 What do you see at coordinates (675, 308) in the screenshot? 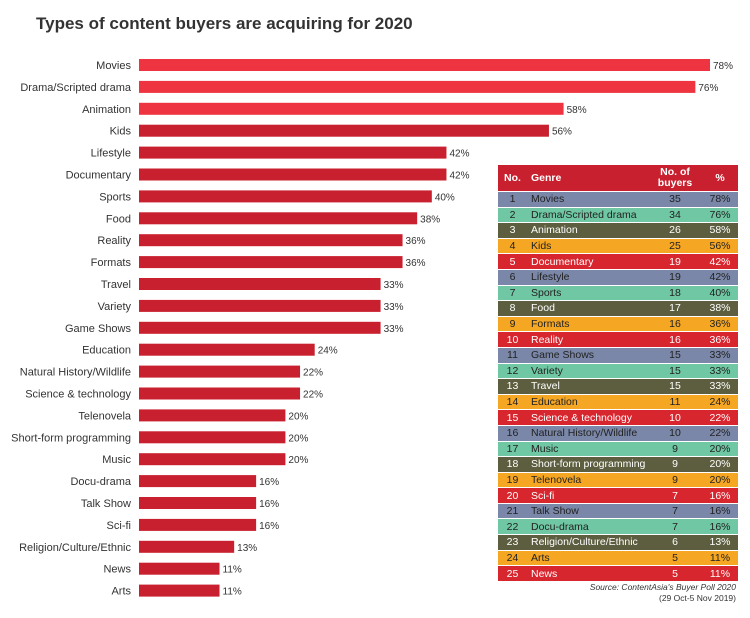
I see `cell-buyers: 17` at bounding box center [675, 308].